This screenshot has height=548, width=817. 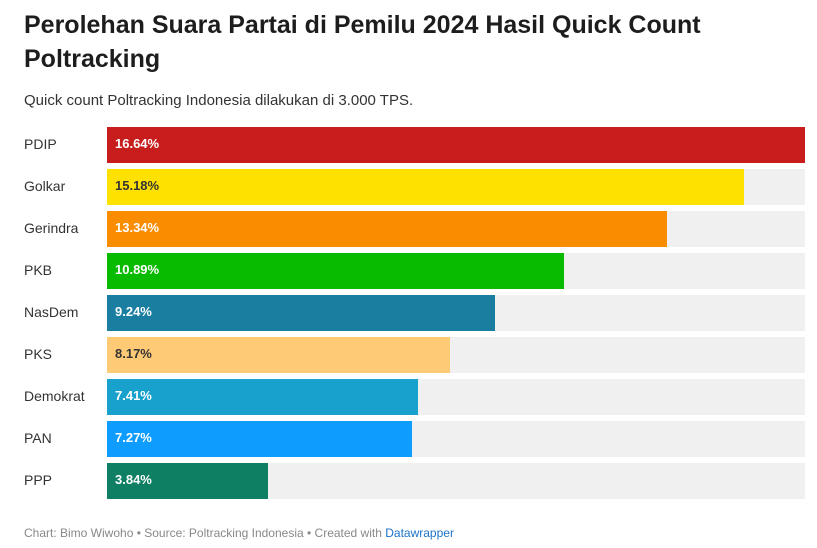 What do you see at coordinates (137, 269) in the screenshot?
I see `value-label: 10.89%` at bounding box center [137, 269].